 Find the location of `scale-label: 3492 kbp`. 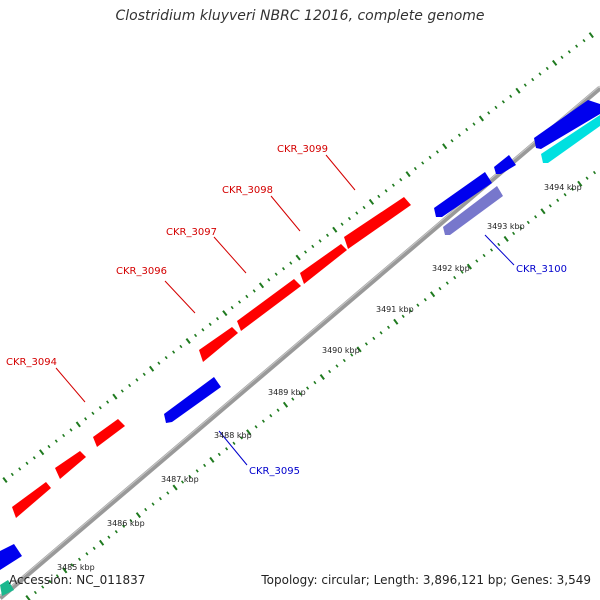

scale-label: 3492 kbp is located at coordinates (451, 268).